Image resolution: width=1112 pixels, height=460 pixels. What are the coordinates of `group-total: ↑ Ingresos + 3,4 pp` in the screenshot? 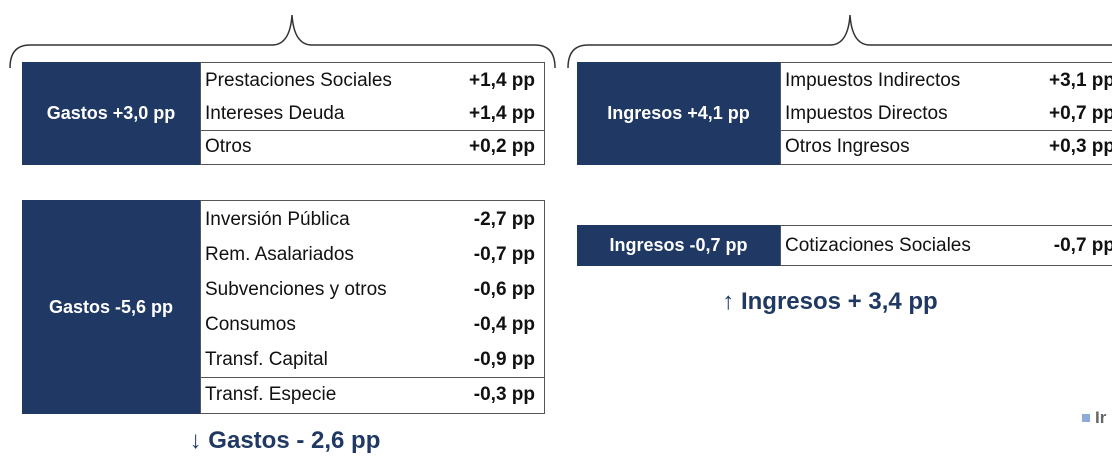 It's located at (830, 301).